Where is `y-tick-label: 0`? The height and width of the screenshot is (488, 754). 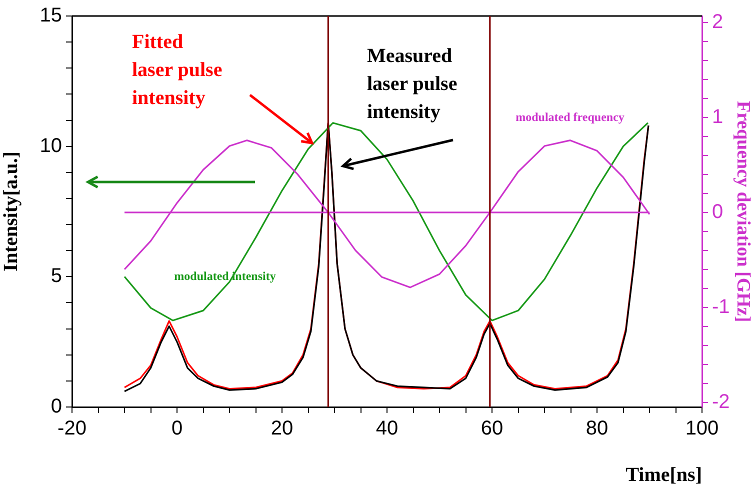 y-tick-label: 0 is located at coordinates (56, 407).